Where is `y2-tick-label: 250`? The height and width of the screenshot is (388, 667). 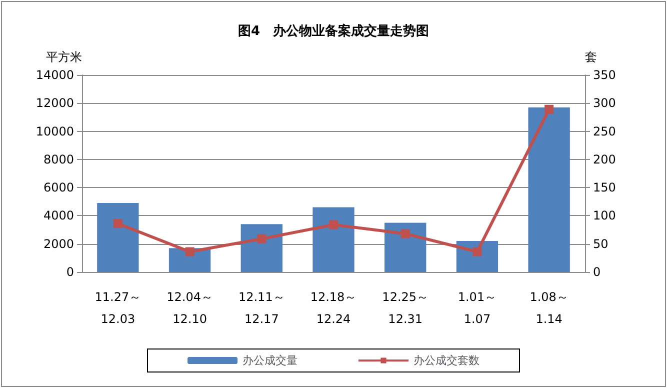 y2-tick-label: 250 is located at coordinates (604, 131).